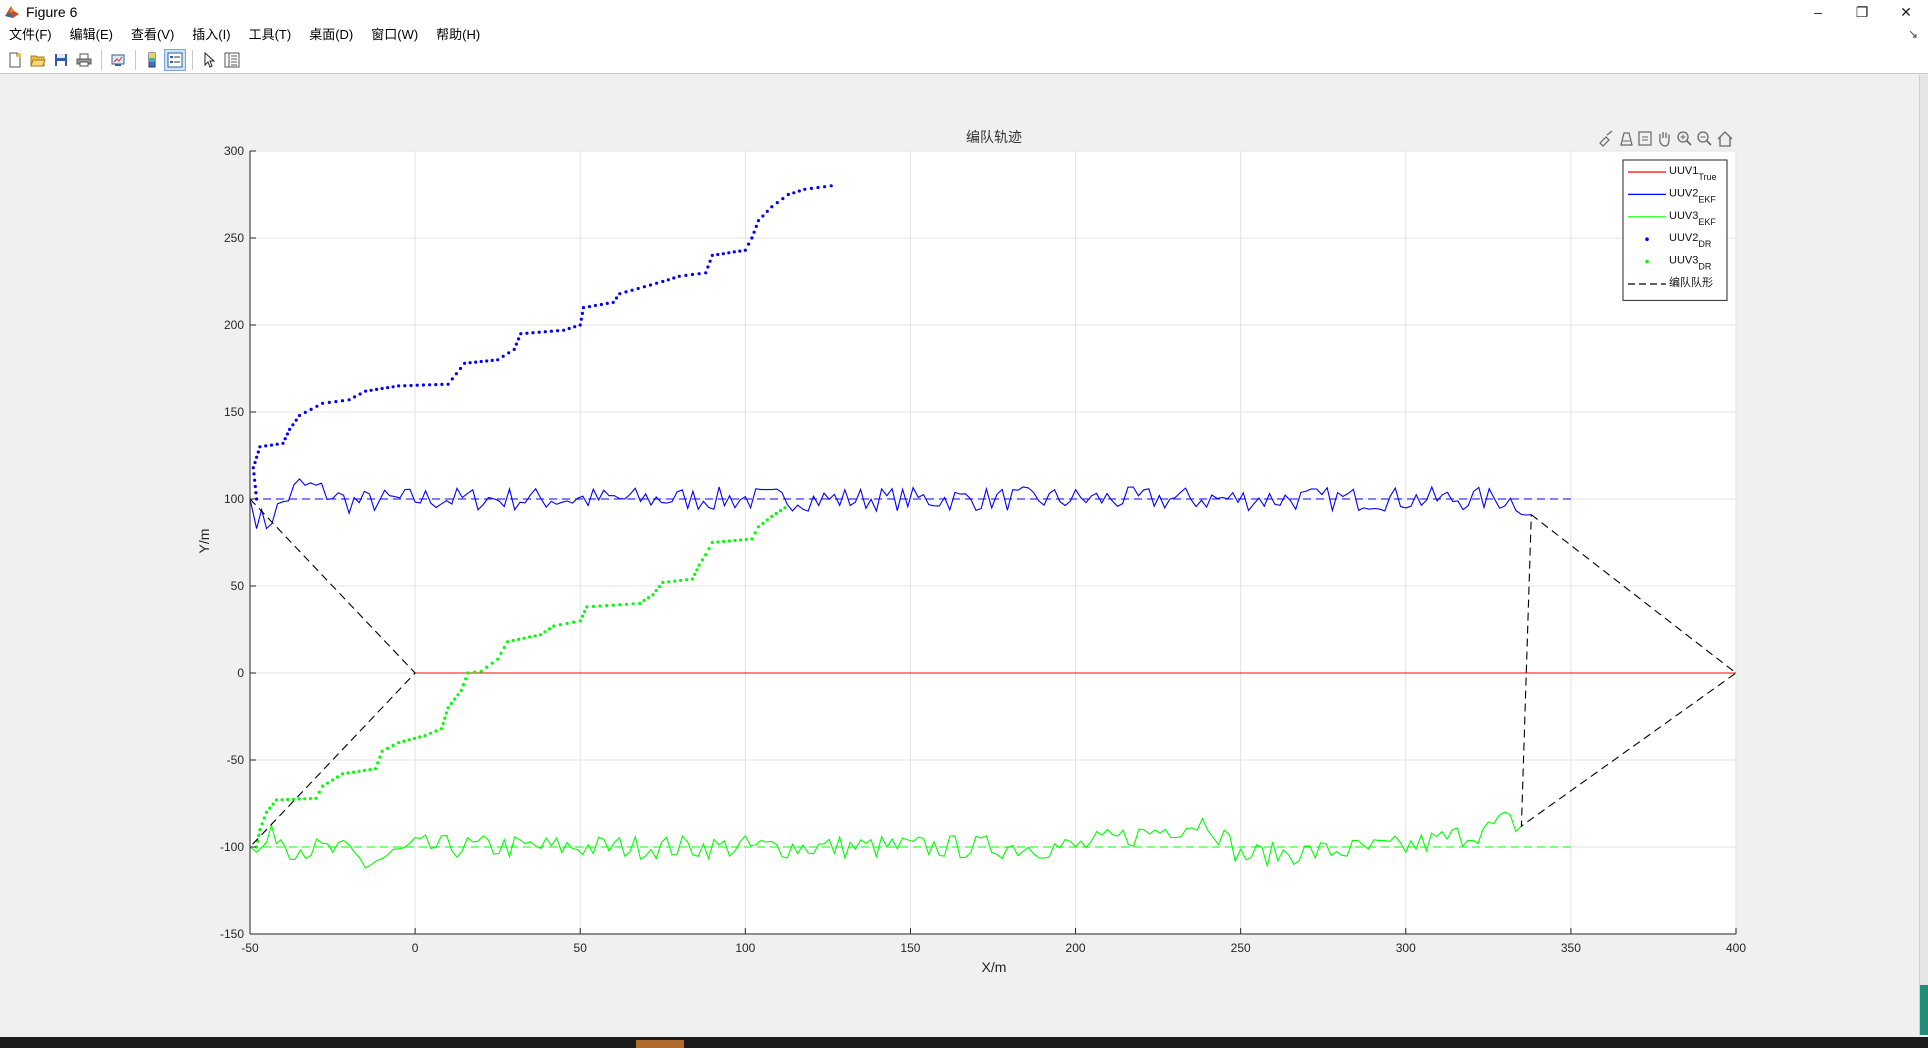 This screenshot has width=1928, height=1048. I want to click on edit-plot-icon, so click(209, 60).